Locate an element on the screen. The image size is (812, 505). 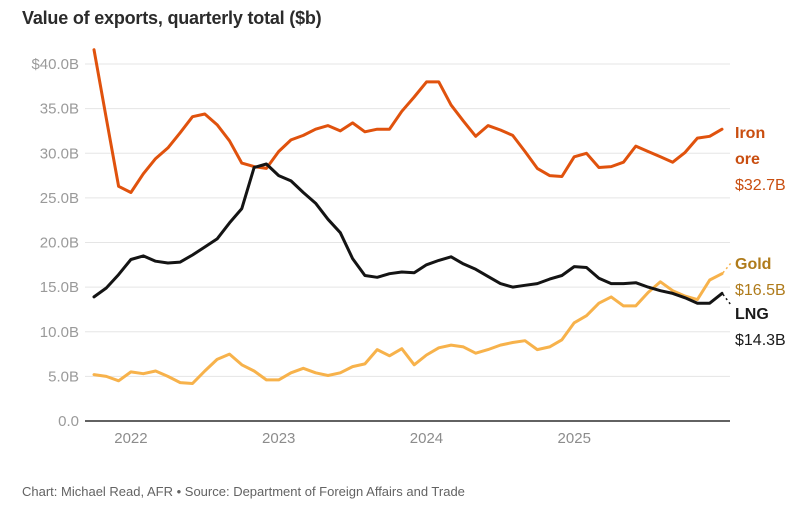
y-tick-label-35: 35.0B is located at coordinates (59, 109).